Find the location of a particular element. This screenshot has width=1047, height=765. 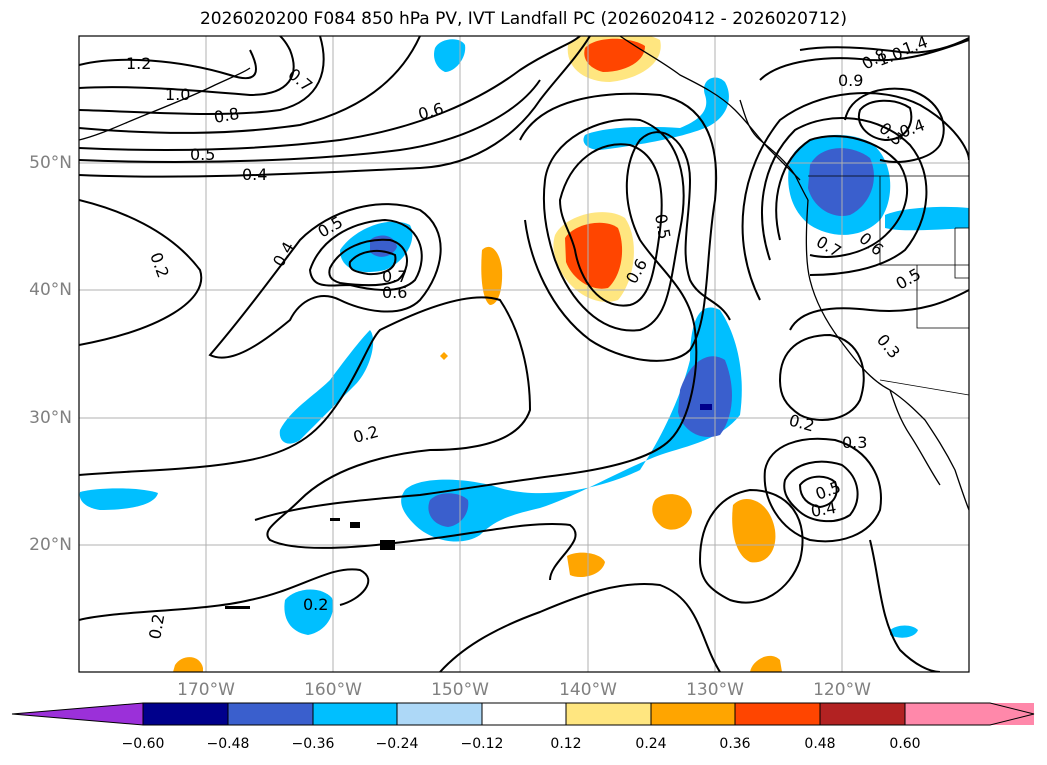

contour-0.5-ne is located at coordinates (855, 196).